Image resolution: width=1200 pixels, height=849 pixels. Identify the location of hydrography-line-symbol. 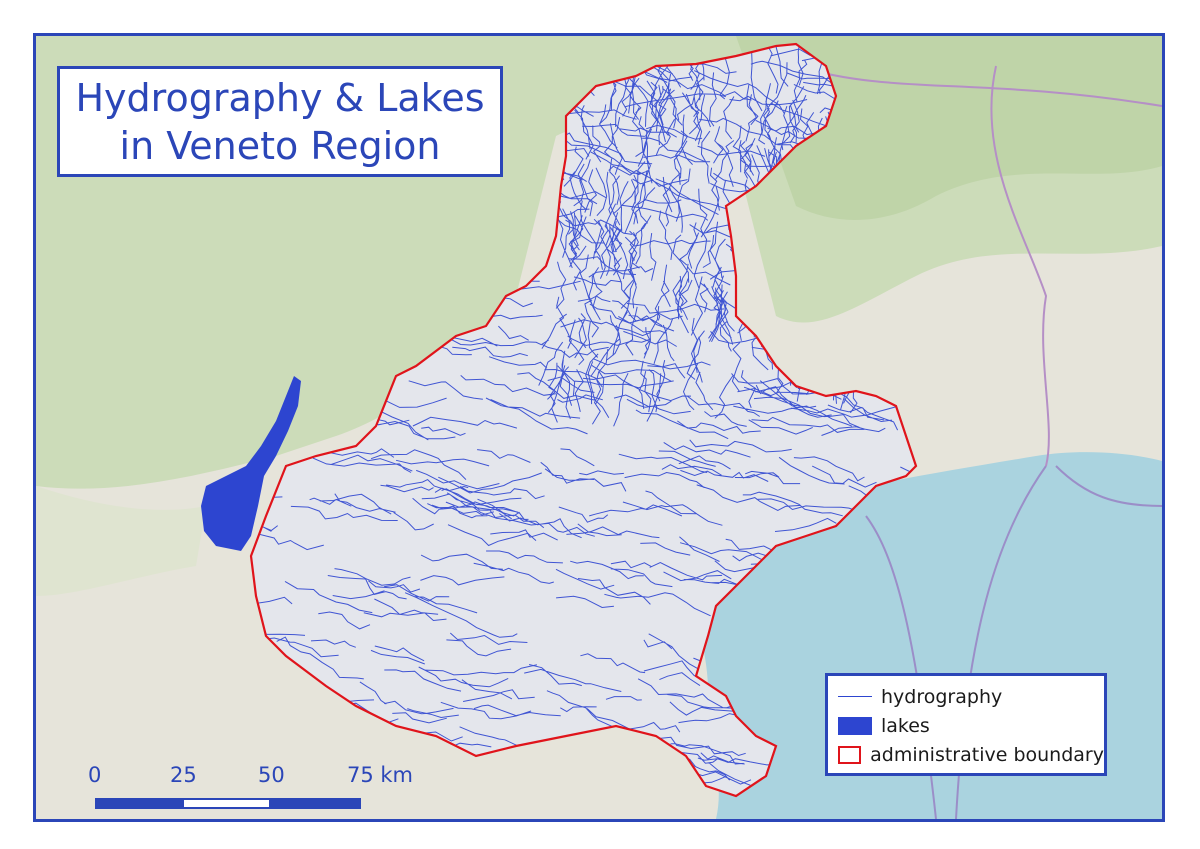
(855, 697).